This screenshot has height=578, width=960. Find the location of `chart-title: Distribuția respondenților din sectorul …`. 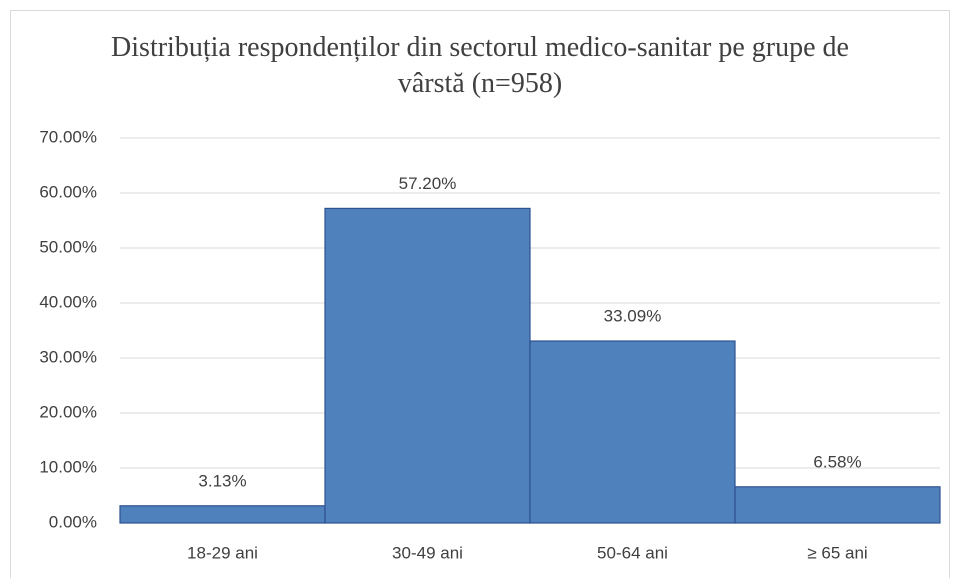

chart-title: Distribuția respondenților din sectorul … is located at coordinates (480, 65).